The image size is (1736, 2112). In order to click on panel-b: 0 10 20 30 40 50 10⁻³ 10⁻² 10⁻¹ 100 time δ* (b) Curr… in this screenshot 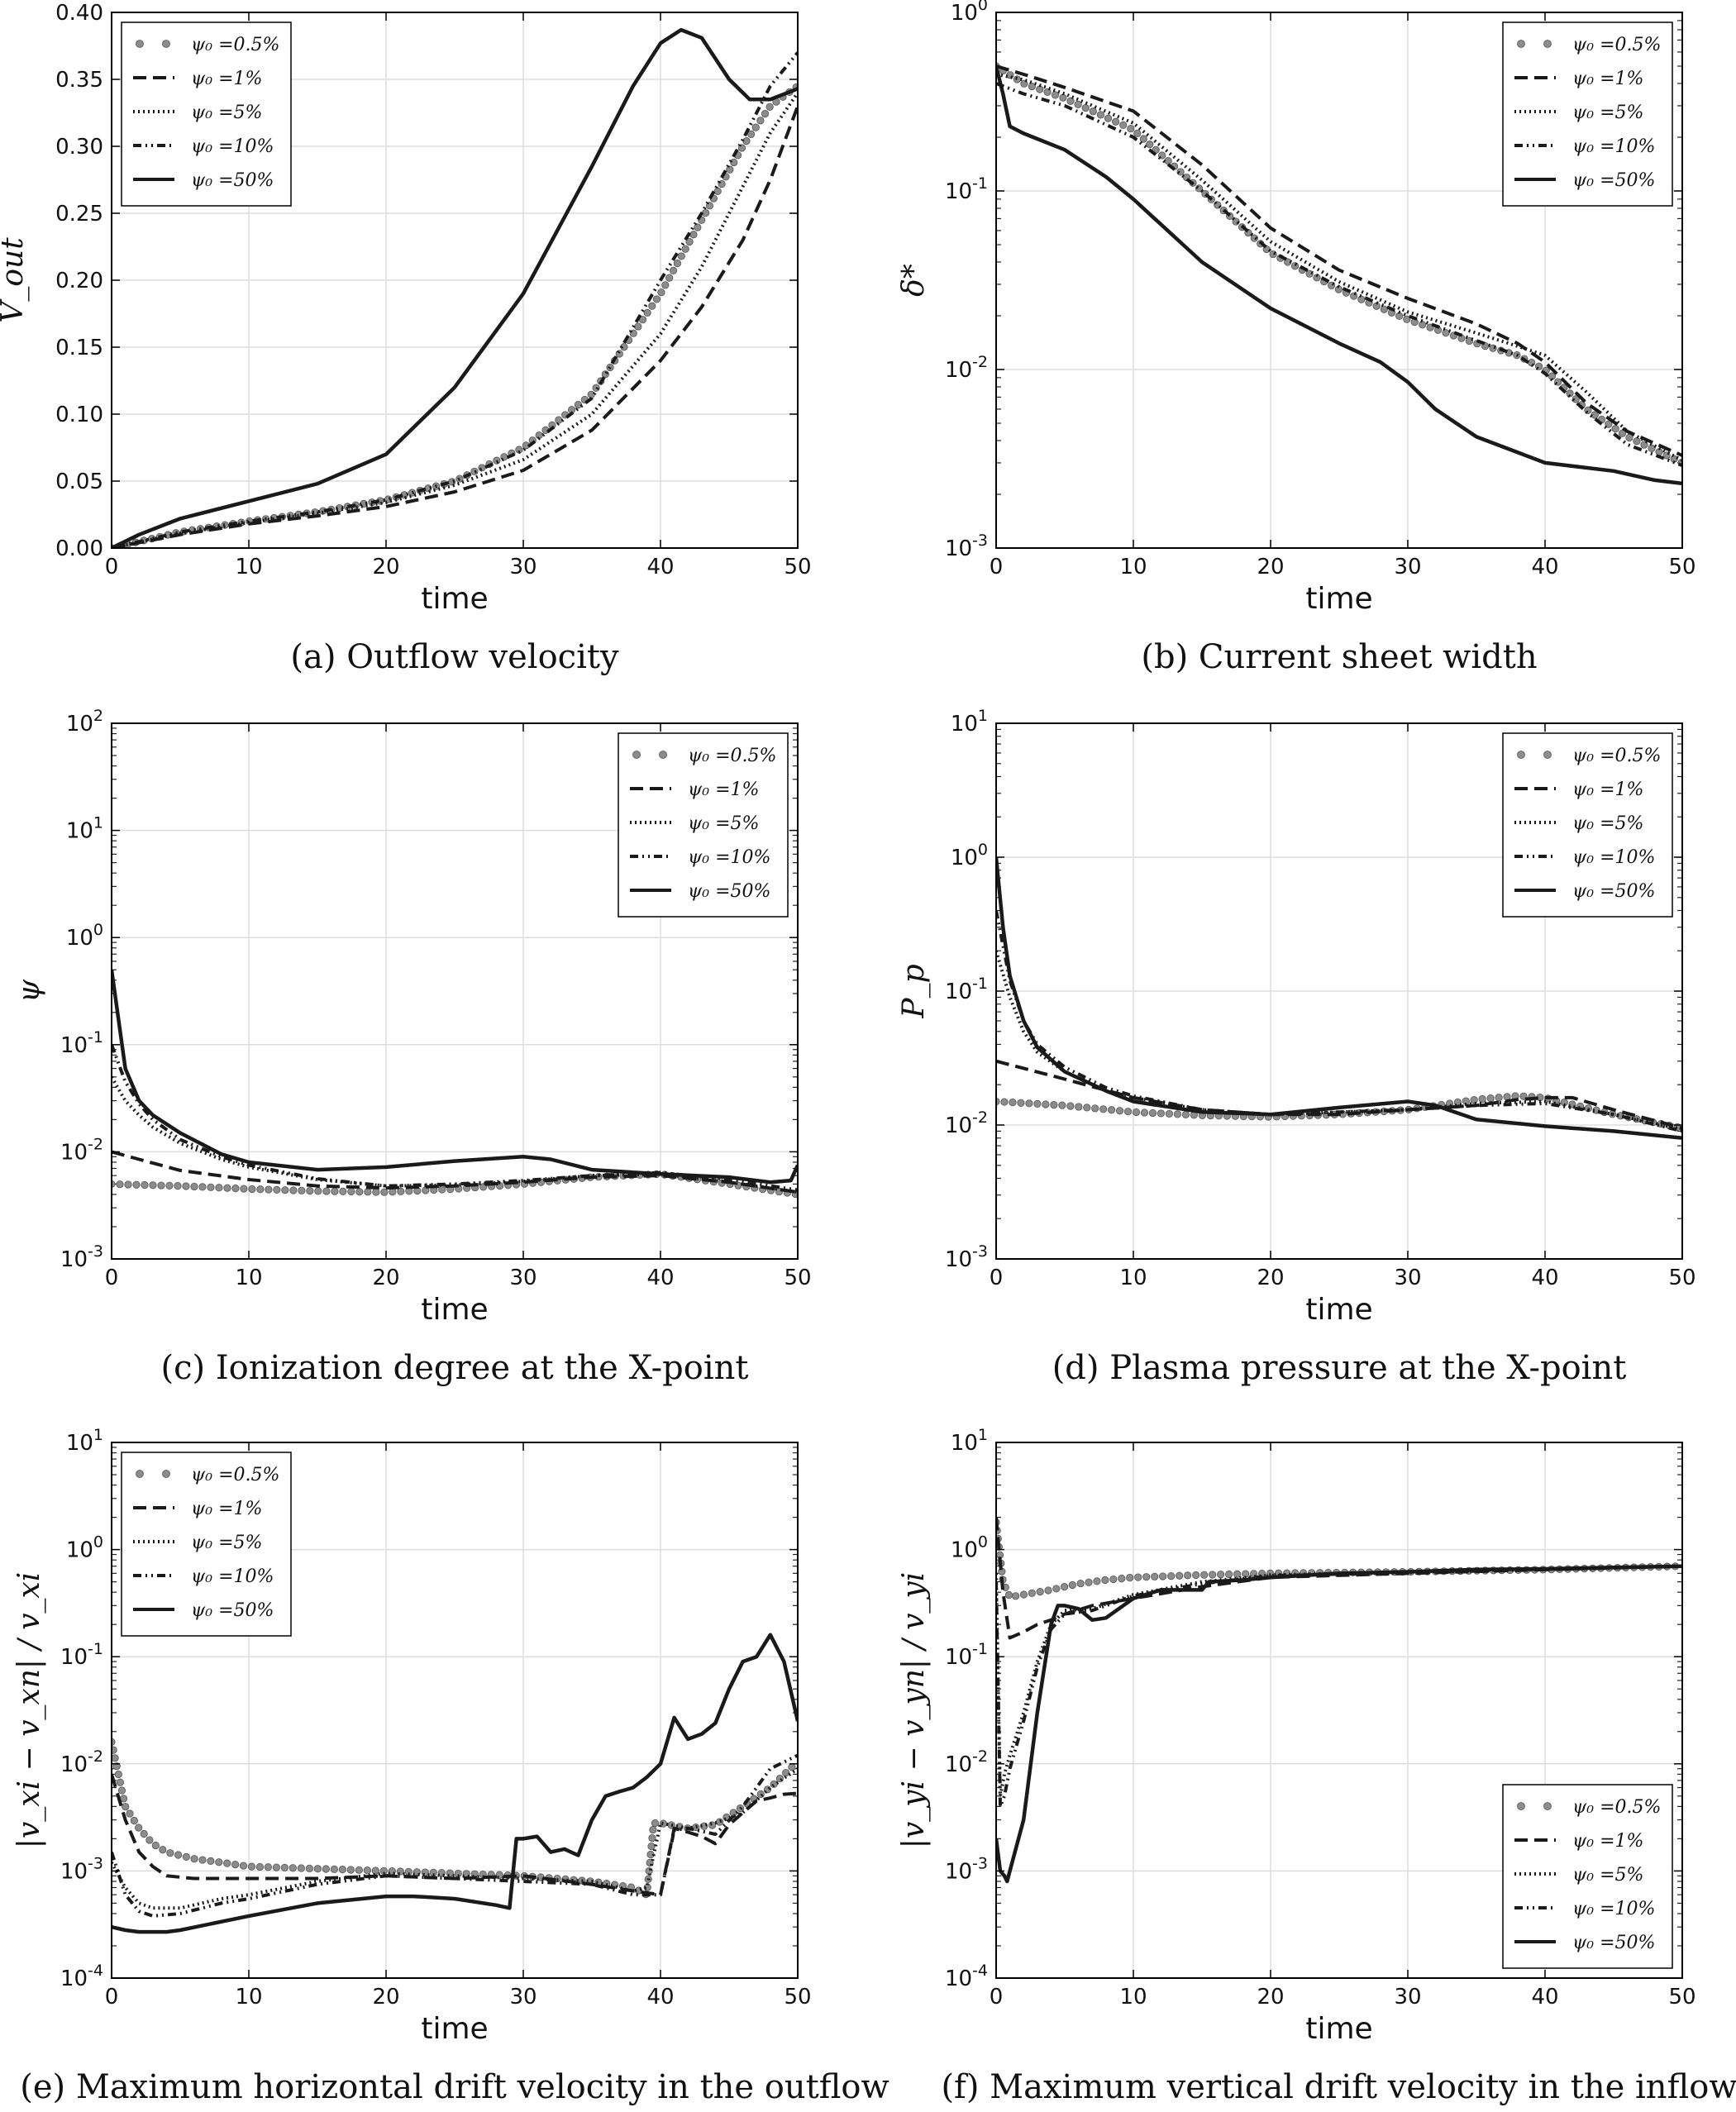, I will do `click(1296, 338)`.